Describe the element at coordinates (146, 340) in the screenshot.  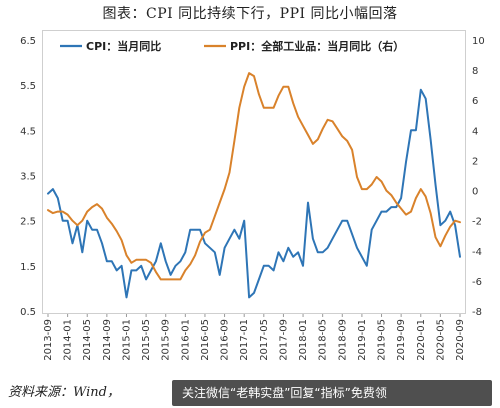
I see `x-tick-label: 2015-05` at that location.